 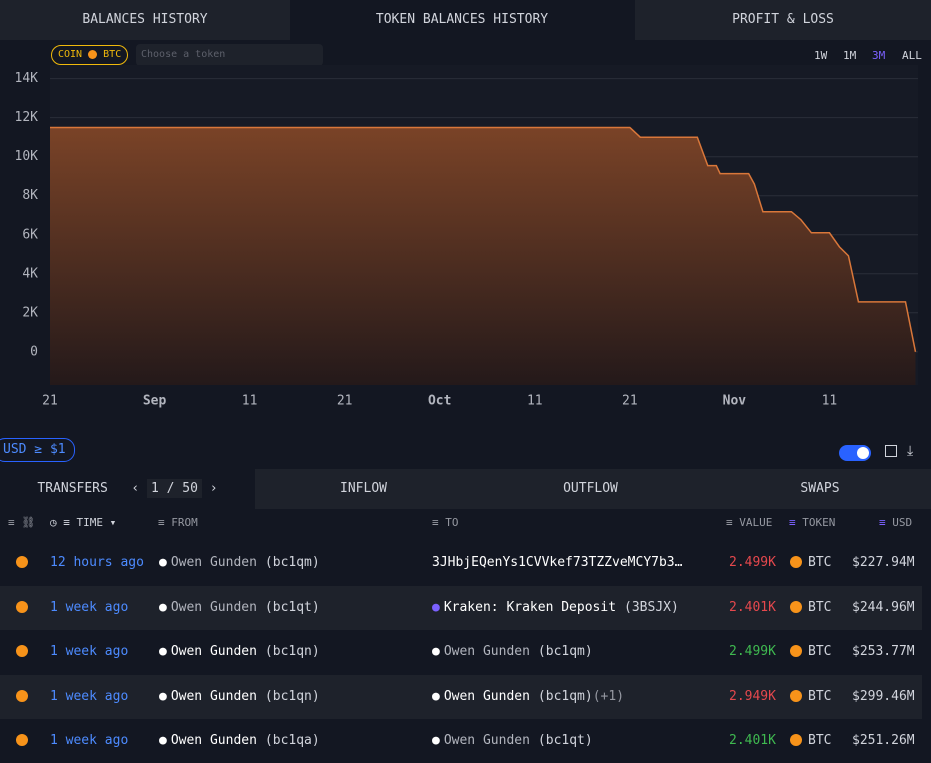 I want to click on to-addr: (bc1qt), so click(x=565, y=740).